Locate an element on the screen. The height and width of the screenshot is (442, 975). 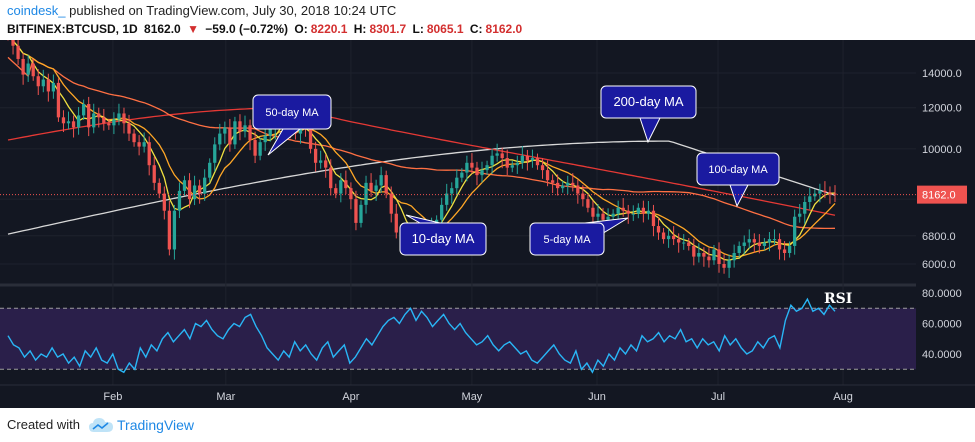
rsi-band is located at coordinates (458, 339).